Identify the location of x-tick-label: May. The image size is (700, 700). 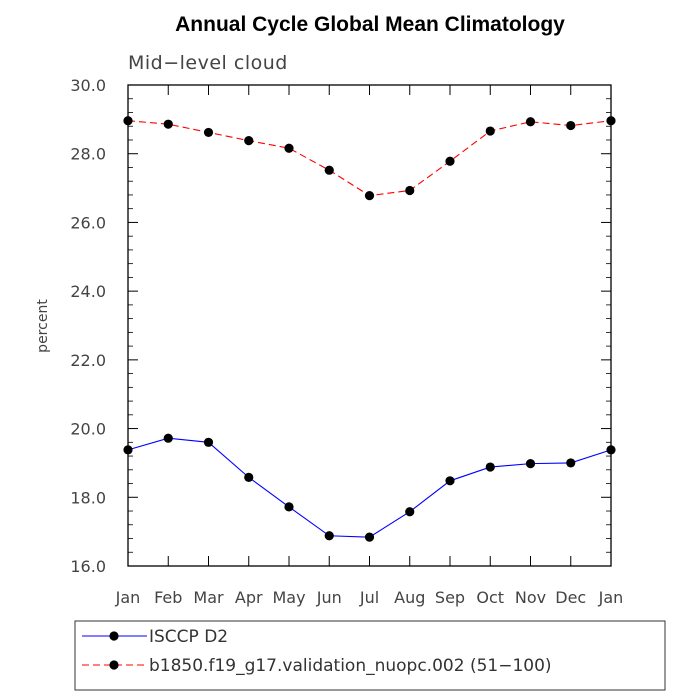
(288, 597).